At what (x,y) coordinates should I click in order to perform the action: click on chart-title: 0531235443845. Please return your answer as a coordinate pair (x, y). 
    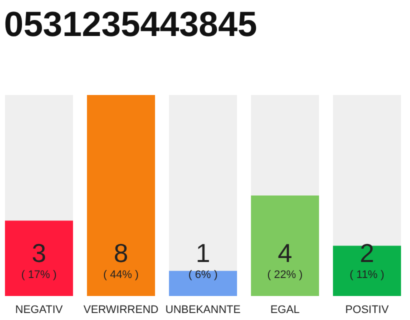
    Looking at the image, I should click on (131, 24).